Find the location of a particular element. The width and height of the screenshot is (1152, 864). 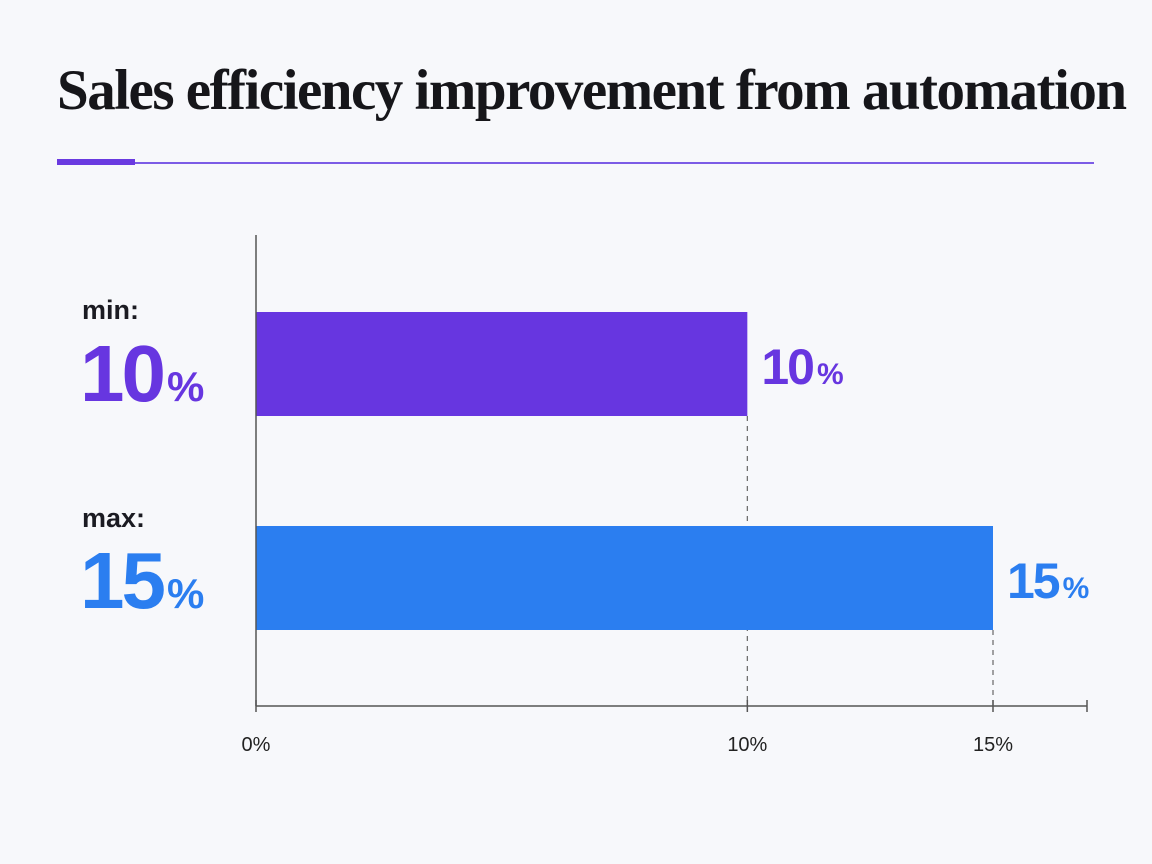

min-value-unit: % is located at coordinates (185, 386).